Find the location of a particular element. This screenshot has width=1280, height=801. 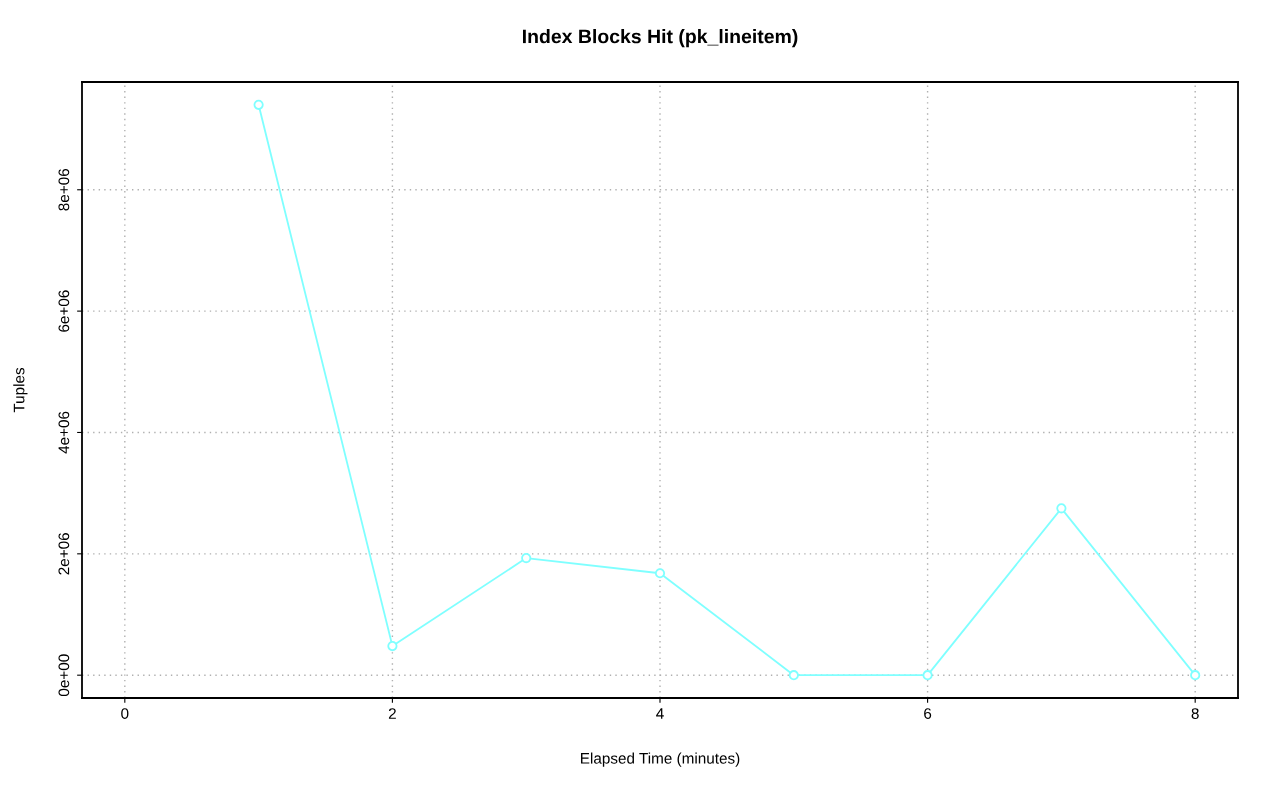

y-tick-label: 6e+06 is located at coordinates (64, 311).